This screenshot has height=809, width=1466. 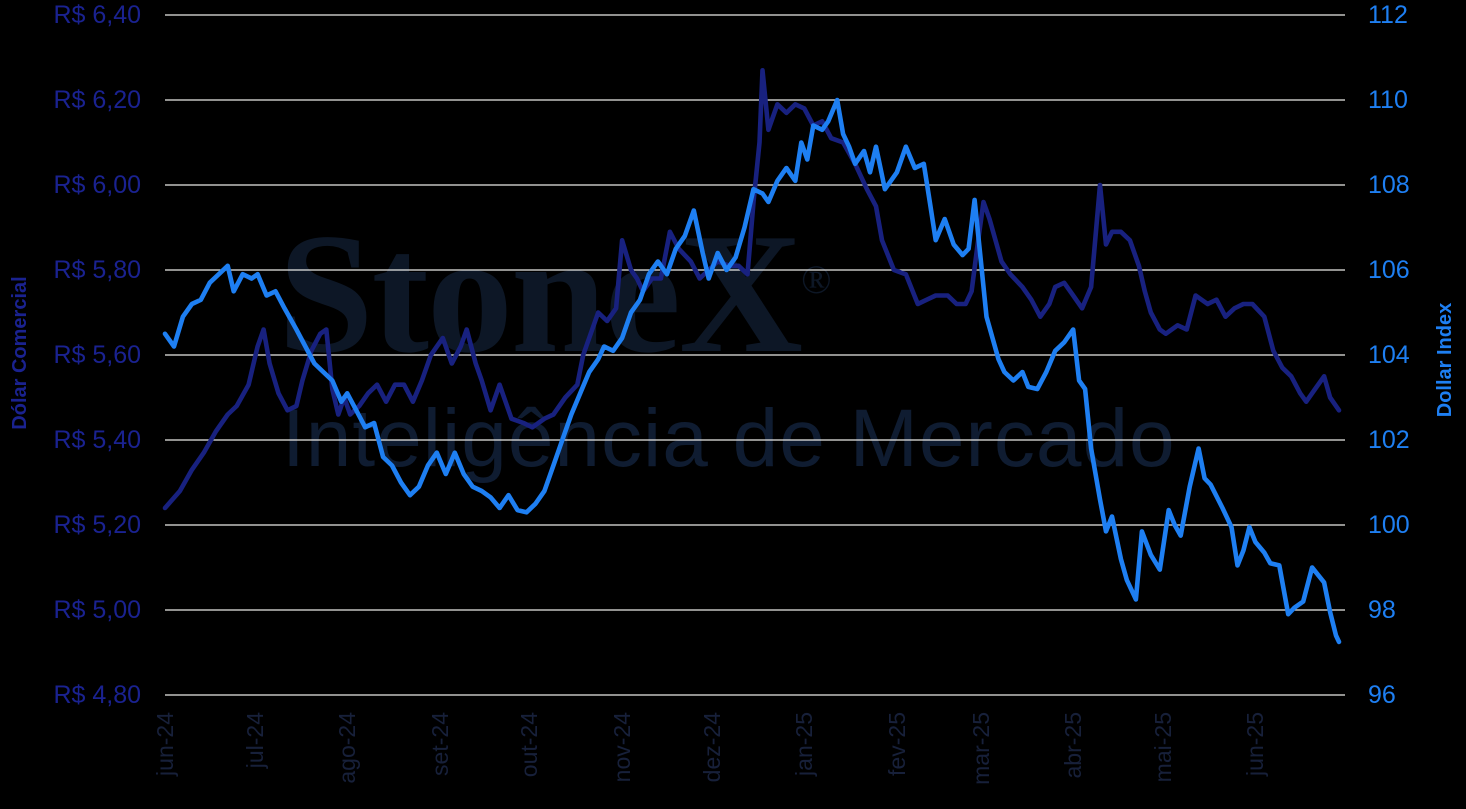 What do you see at coordinates (97, 185) in the screenshot?
I see `left-axis-tick: R$ 6,00` at bounding box center [97, 185].